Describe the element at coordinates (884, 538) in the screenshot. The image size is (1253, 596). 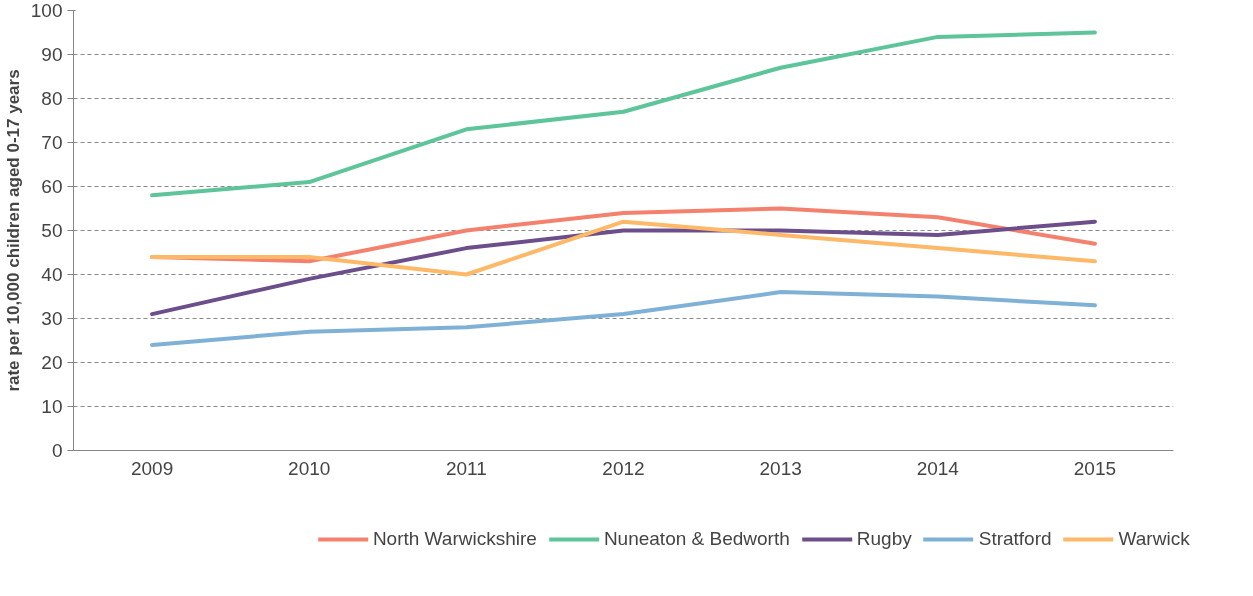
I see `legend-label: Rugby` at that location.